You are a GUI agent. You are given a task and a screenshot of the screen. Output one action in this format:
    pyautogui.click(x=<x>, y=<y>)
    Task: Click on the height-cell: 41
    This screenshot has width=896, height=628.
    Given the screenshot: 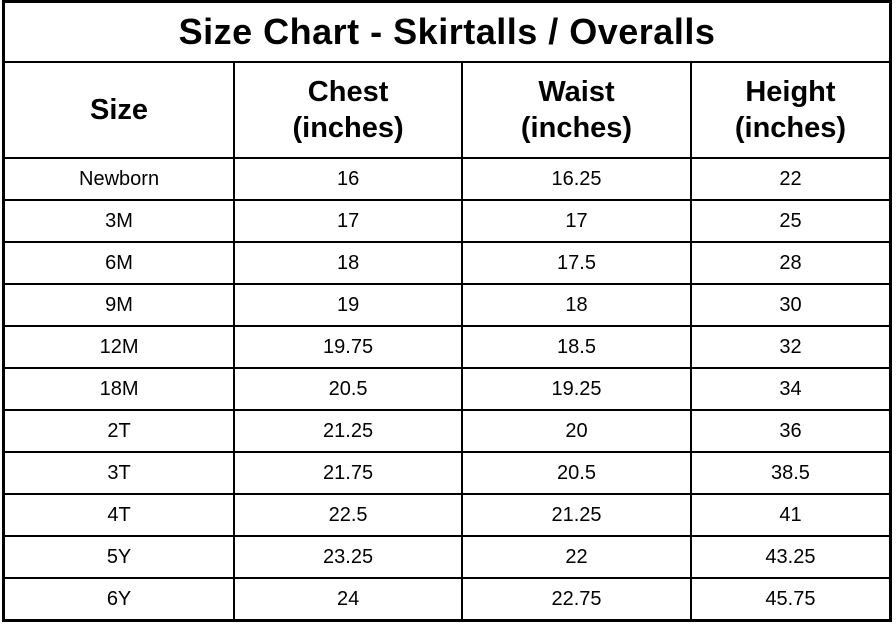 What is the action you would take?
    pyautogui.click(x=790, y=515)
    